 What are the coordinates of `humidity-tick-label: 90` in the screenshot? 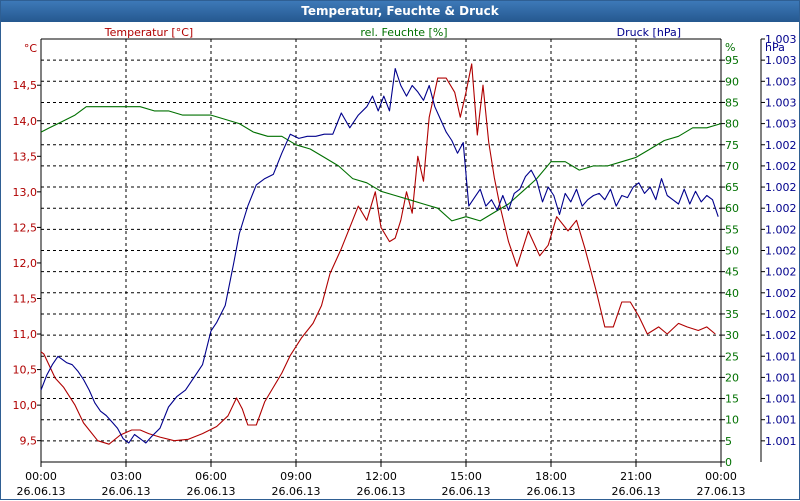 It's located at (732, 81).